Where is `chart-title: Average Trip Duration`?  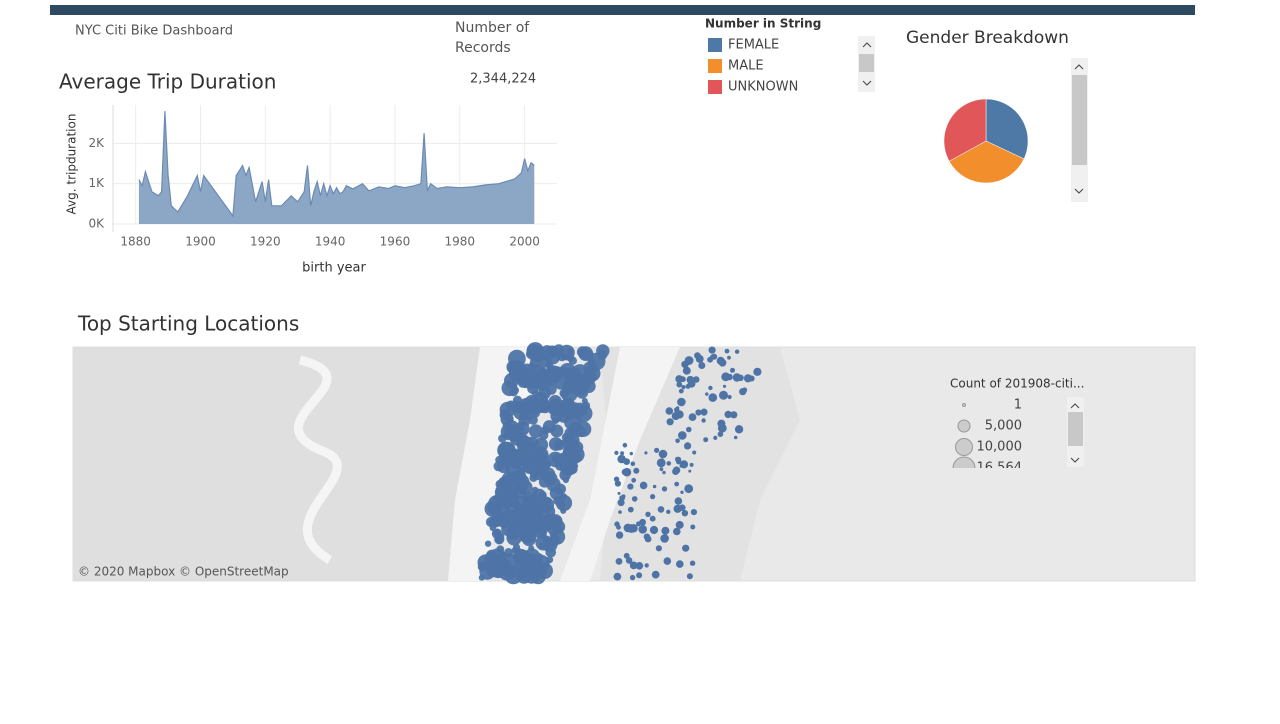 chart-title: Average Trip Duration is located at coordinates (167, 82).